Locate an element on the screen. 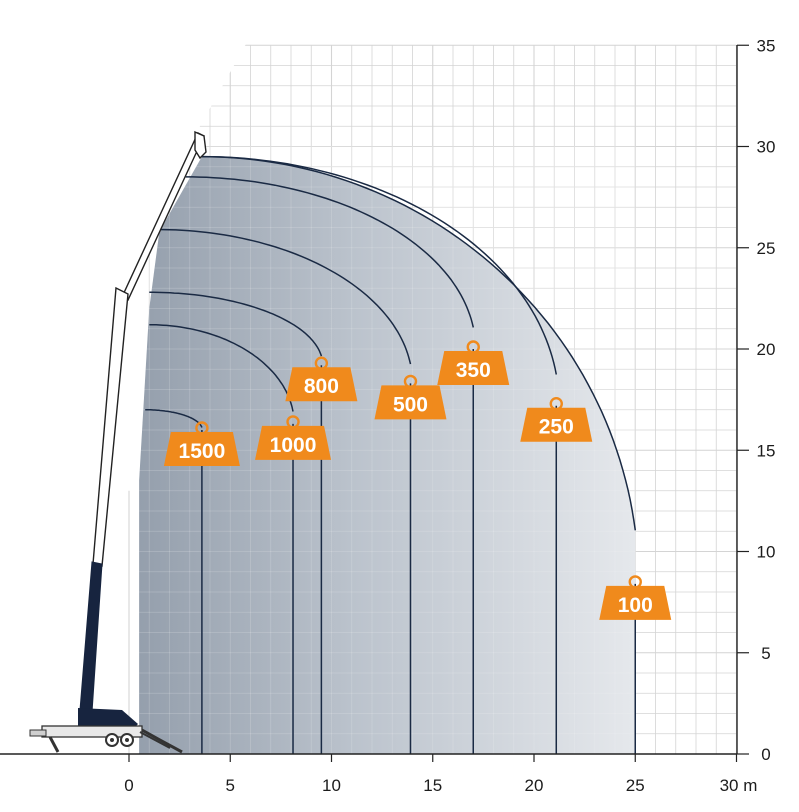 The width and height of the screenshot is (799, 812). y-tick-label: 30 is located at coordinates (766, 147).